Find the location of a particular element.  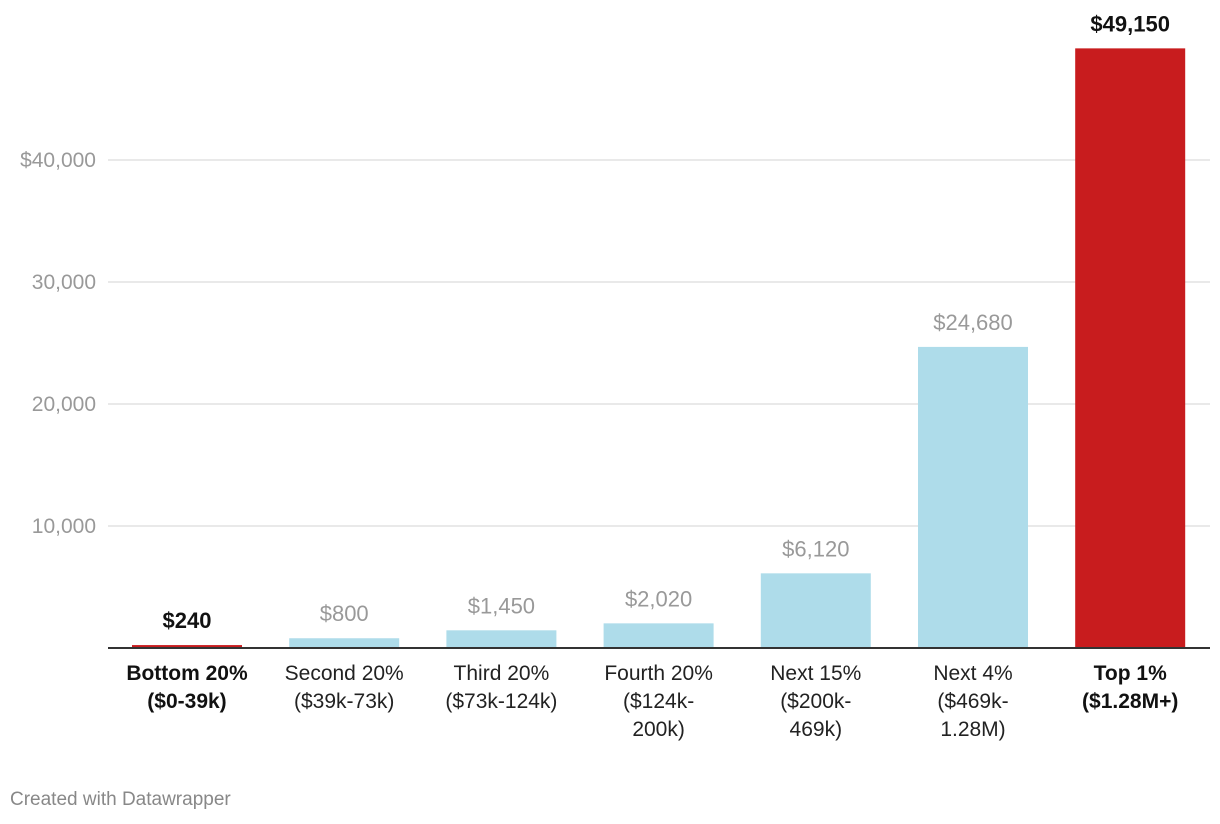

value-label: $24,680 is located at coordinates (973, 322).